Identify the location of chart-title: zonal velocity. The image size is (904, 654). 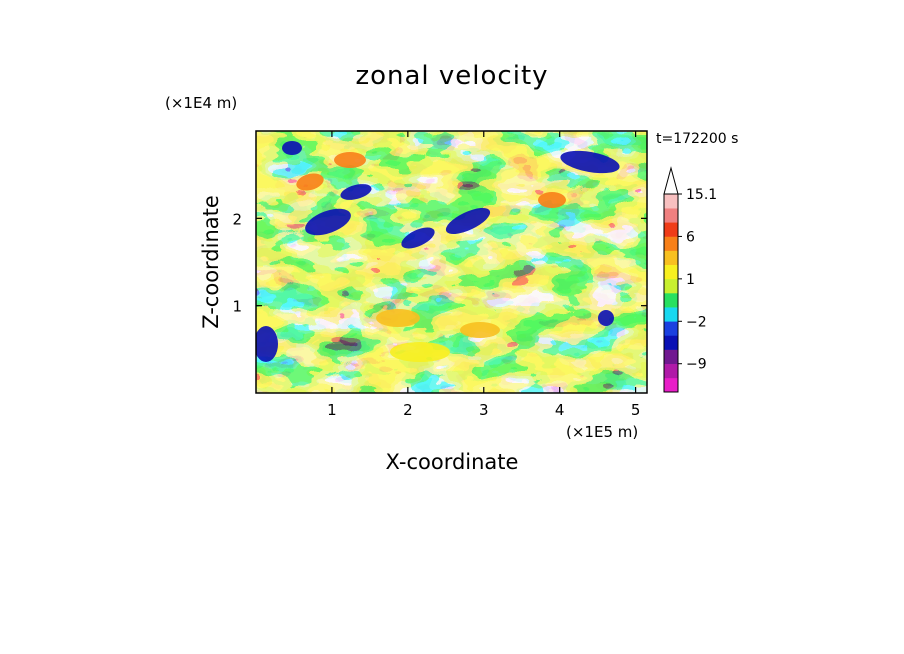
(451, 76).